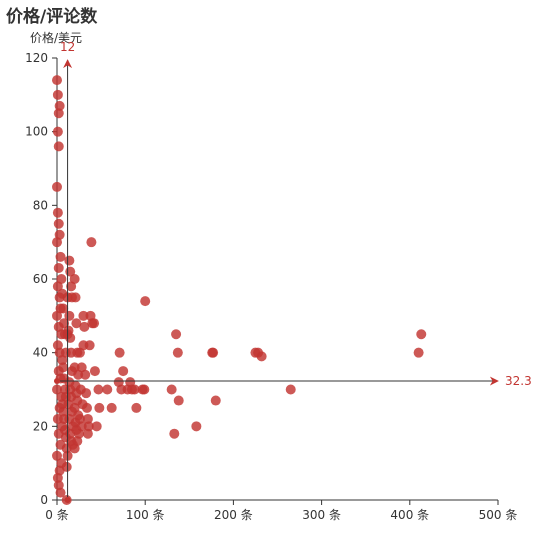  What do you see at coordinates (40, 205) in the screenshot?
I see `y-tick-label: 80` at bounding box center [40, 205].